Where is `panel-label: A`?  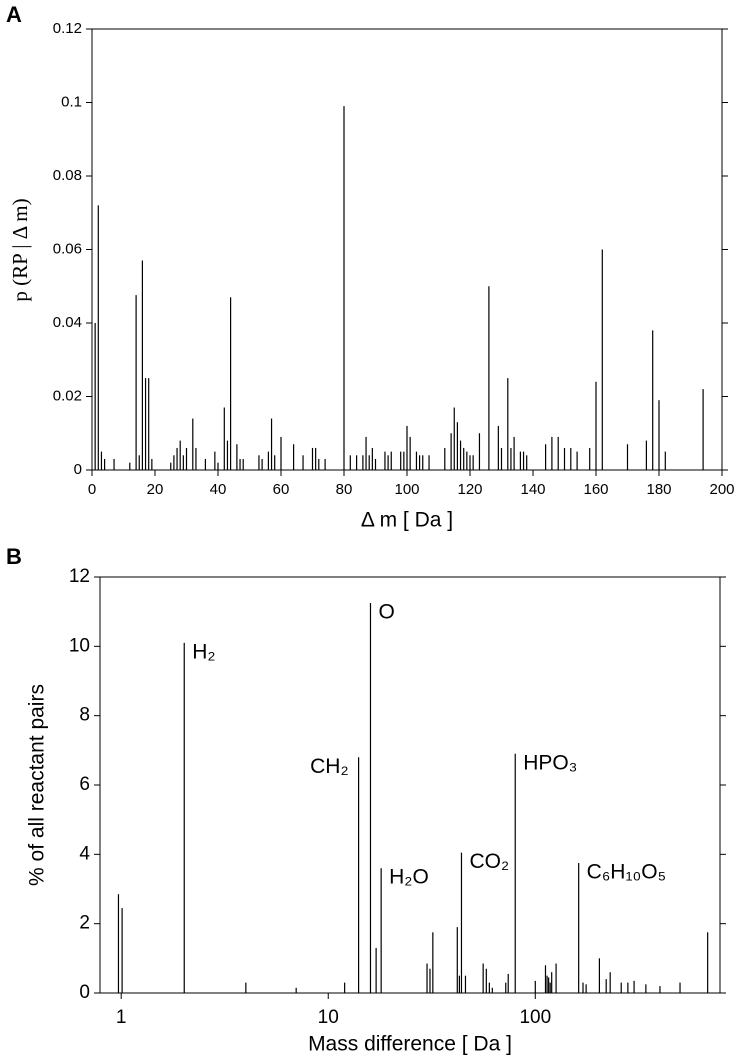
panel-label: A is located at coordinates (14, 14).